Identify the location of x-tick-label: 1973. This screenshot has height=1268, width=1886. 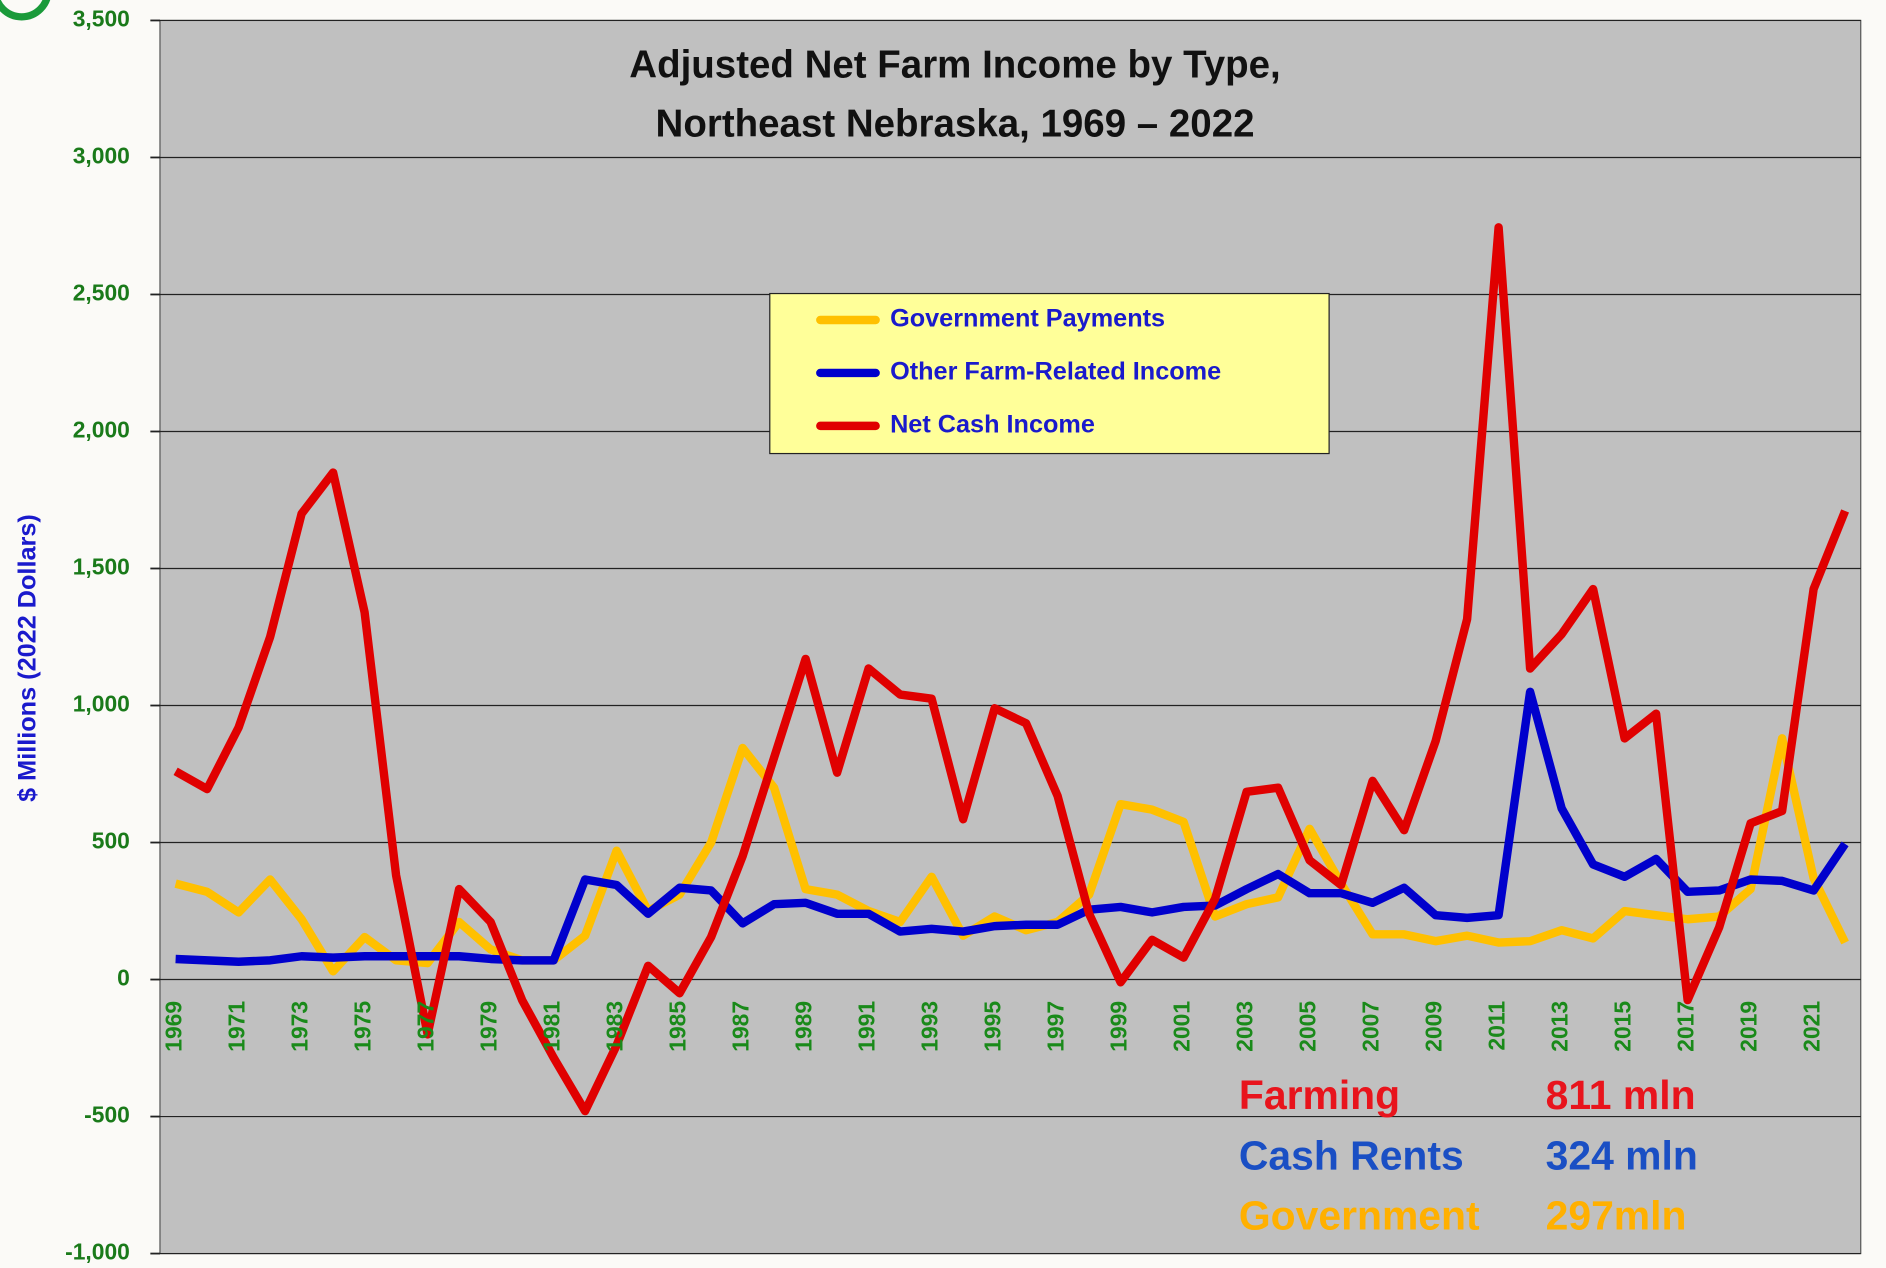
(300, 1026).